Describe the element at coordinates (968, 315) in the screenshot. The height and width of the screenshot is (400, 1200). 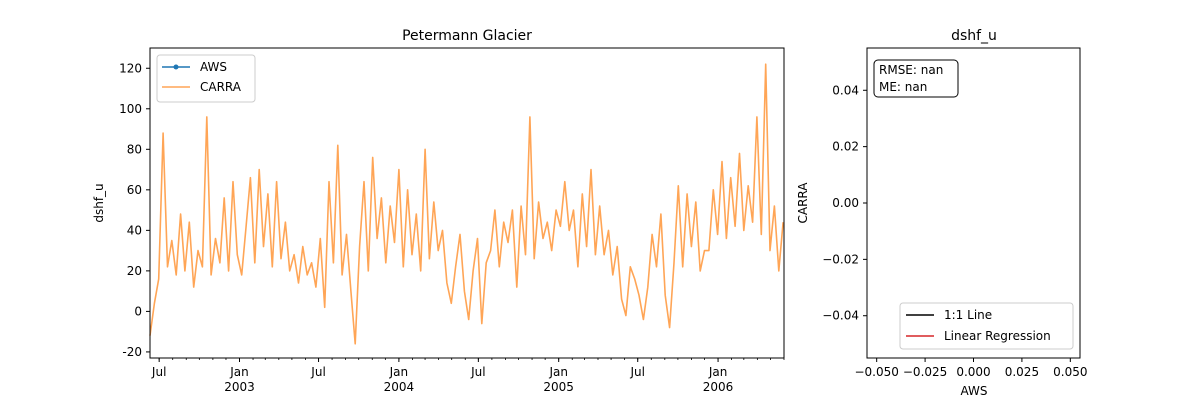
I see `legend-one-to-one-label: 1:1 Line` at that location.